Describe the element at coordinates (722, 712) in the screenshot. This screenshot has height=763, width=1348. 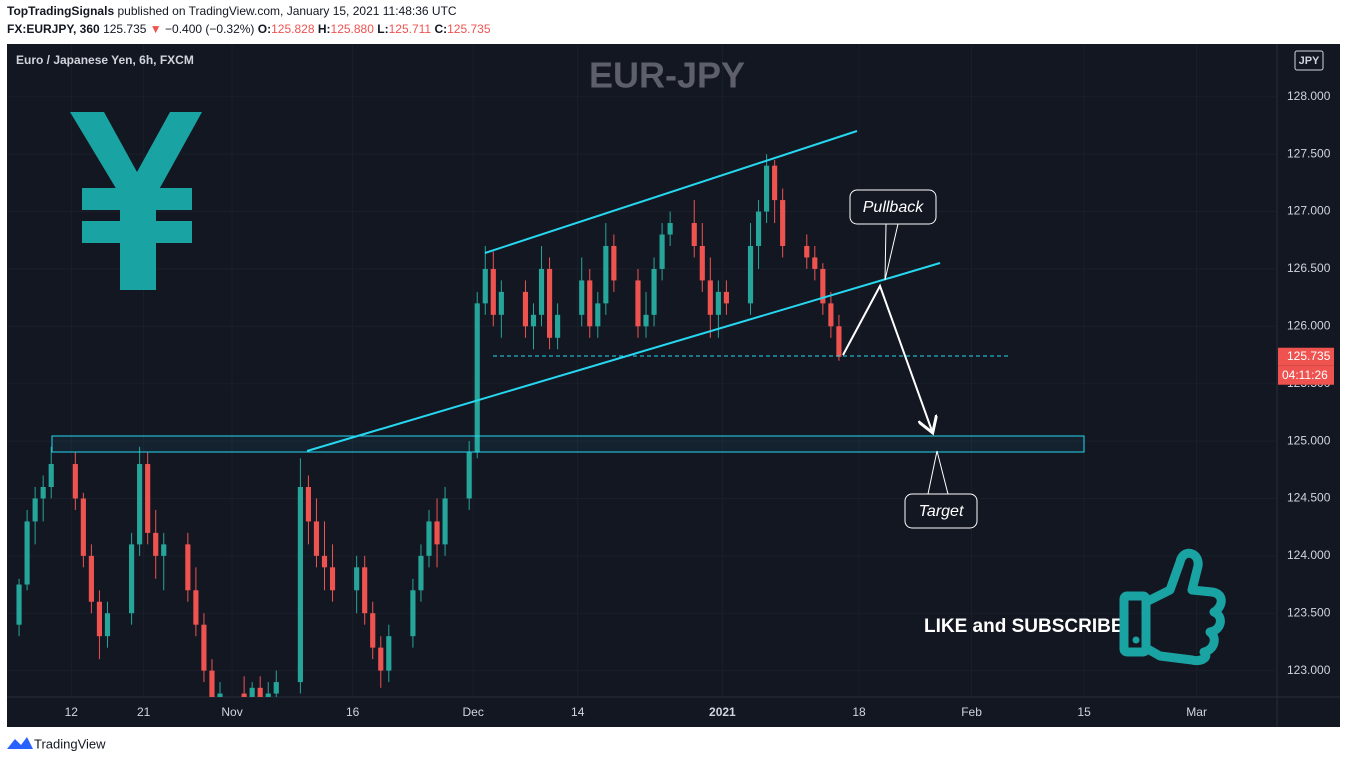
I see `x-tick-label: 2021` at that location.